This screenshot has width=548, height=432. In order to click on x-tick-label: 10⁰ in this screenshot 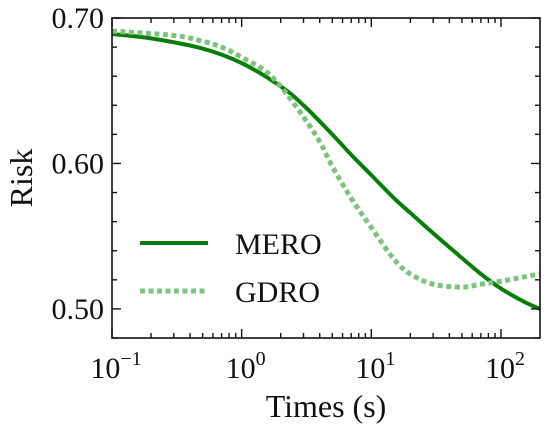, I will do `click(246, 366)`.